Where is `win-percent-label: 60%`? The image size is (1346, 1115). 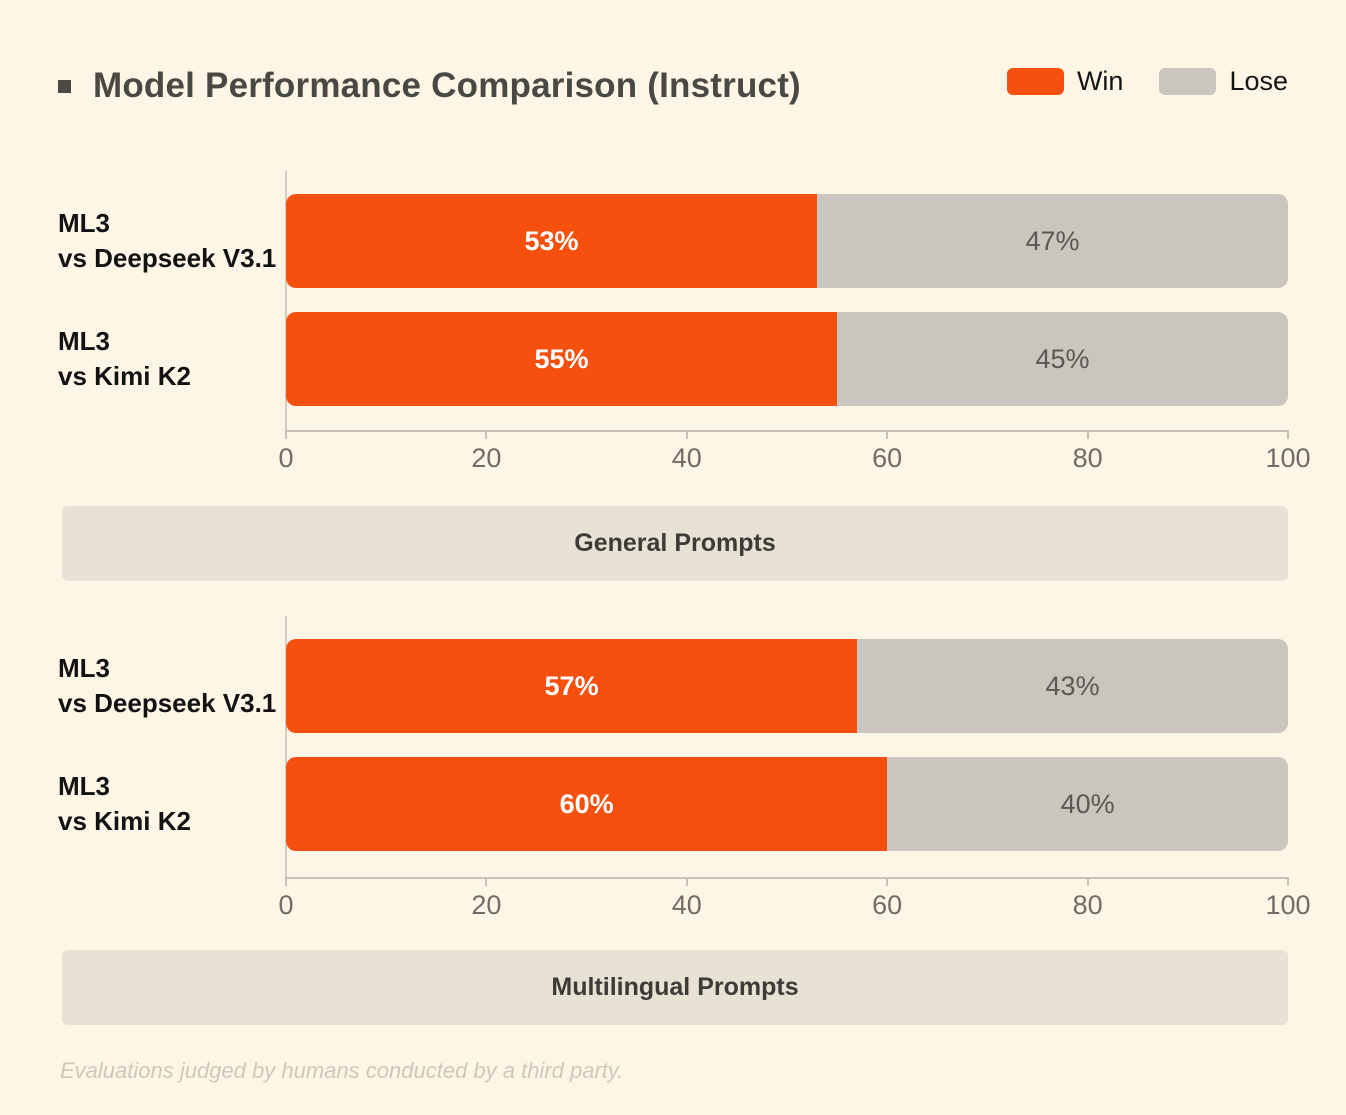 win-percent-label: 60% is located at coordinates (586, 803).